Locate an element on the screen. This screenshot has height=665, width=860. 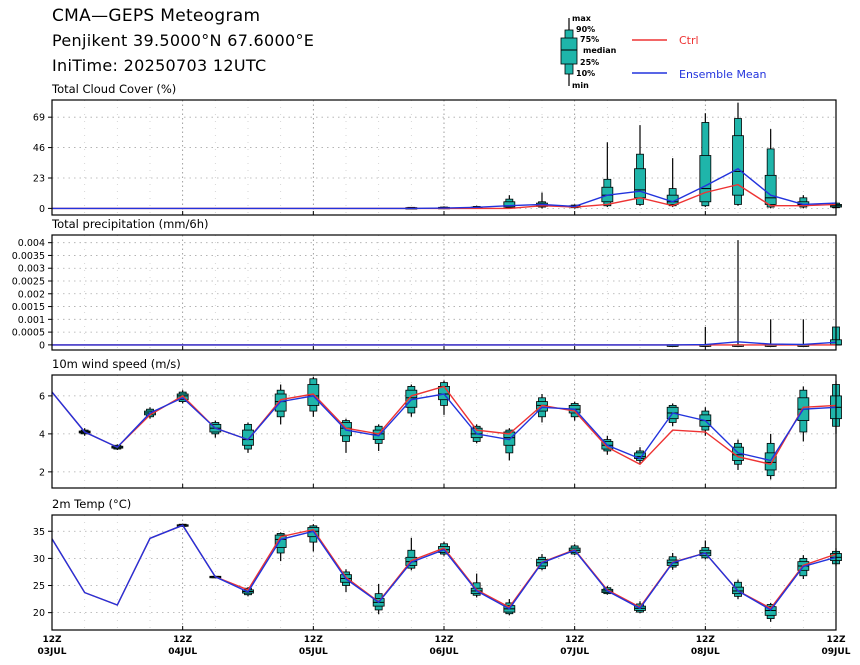
legend-label-p75: 75% is located at coordinates (589, 39).